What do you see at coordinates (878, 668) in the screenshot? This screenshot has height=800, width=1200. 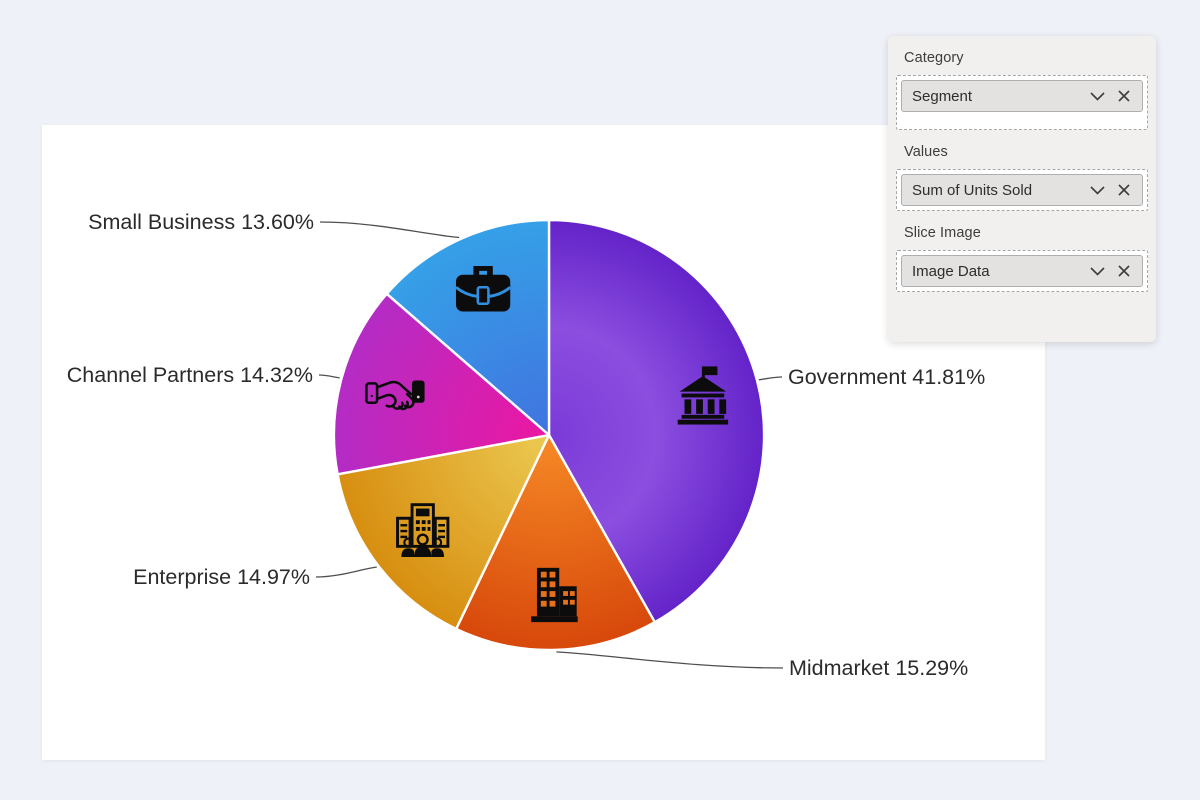 I see `pie-label-midmarket: Midmarket 15.29%` at bounding box center [878, 668].